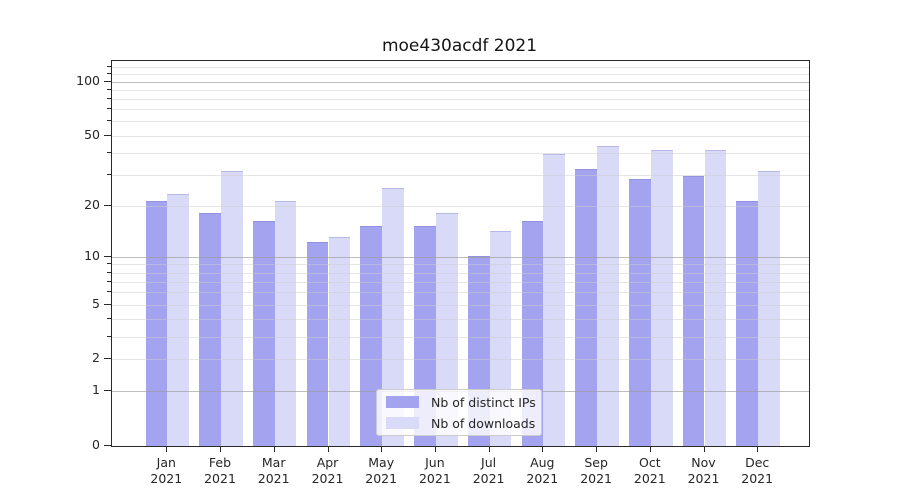  What do you see at coordinates (327, 470) in the screenshot?
I see `x-tick-label: Apr 2021` at bounding box center [327, 470].